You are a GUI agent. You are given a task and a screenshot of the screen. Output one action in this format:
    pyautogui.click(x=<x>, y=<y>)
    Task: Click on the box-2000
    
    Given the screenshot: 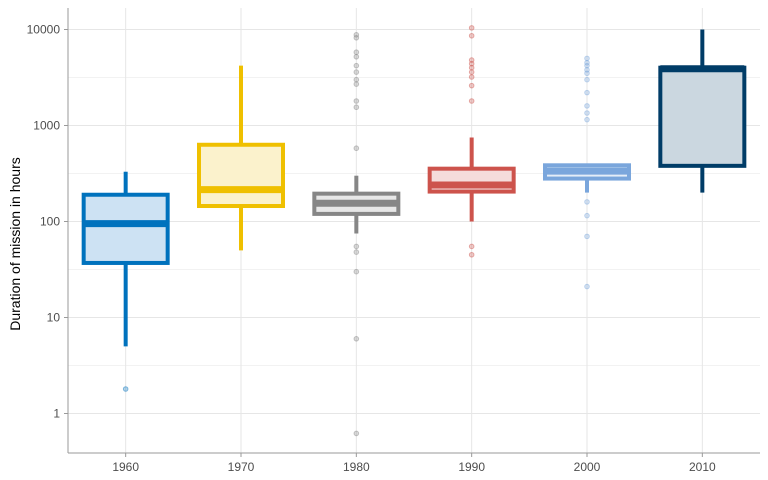 What is the action you would take?
    pyautogui.click(x=587, y=178)
    